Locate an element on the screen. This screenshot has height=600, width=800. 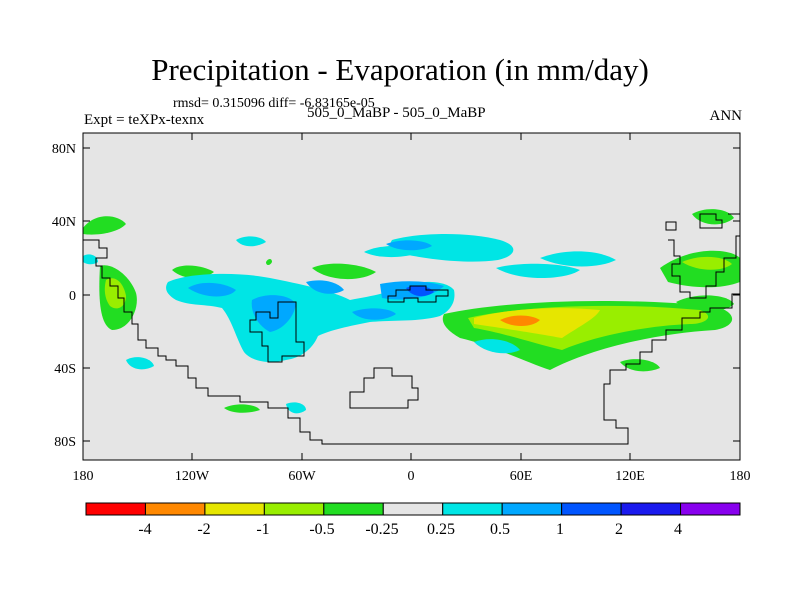
run-label: 505_0_MaBP - 505_0_MaBP is located at coordinates (396, 113).